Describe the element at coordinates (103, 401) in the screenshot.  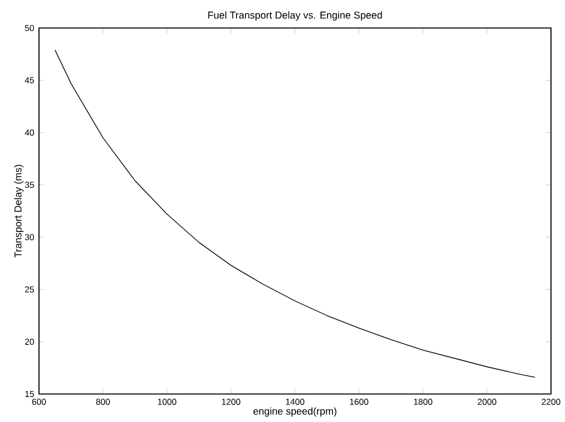
I see `x-tick-label: 800` at that location.